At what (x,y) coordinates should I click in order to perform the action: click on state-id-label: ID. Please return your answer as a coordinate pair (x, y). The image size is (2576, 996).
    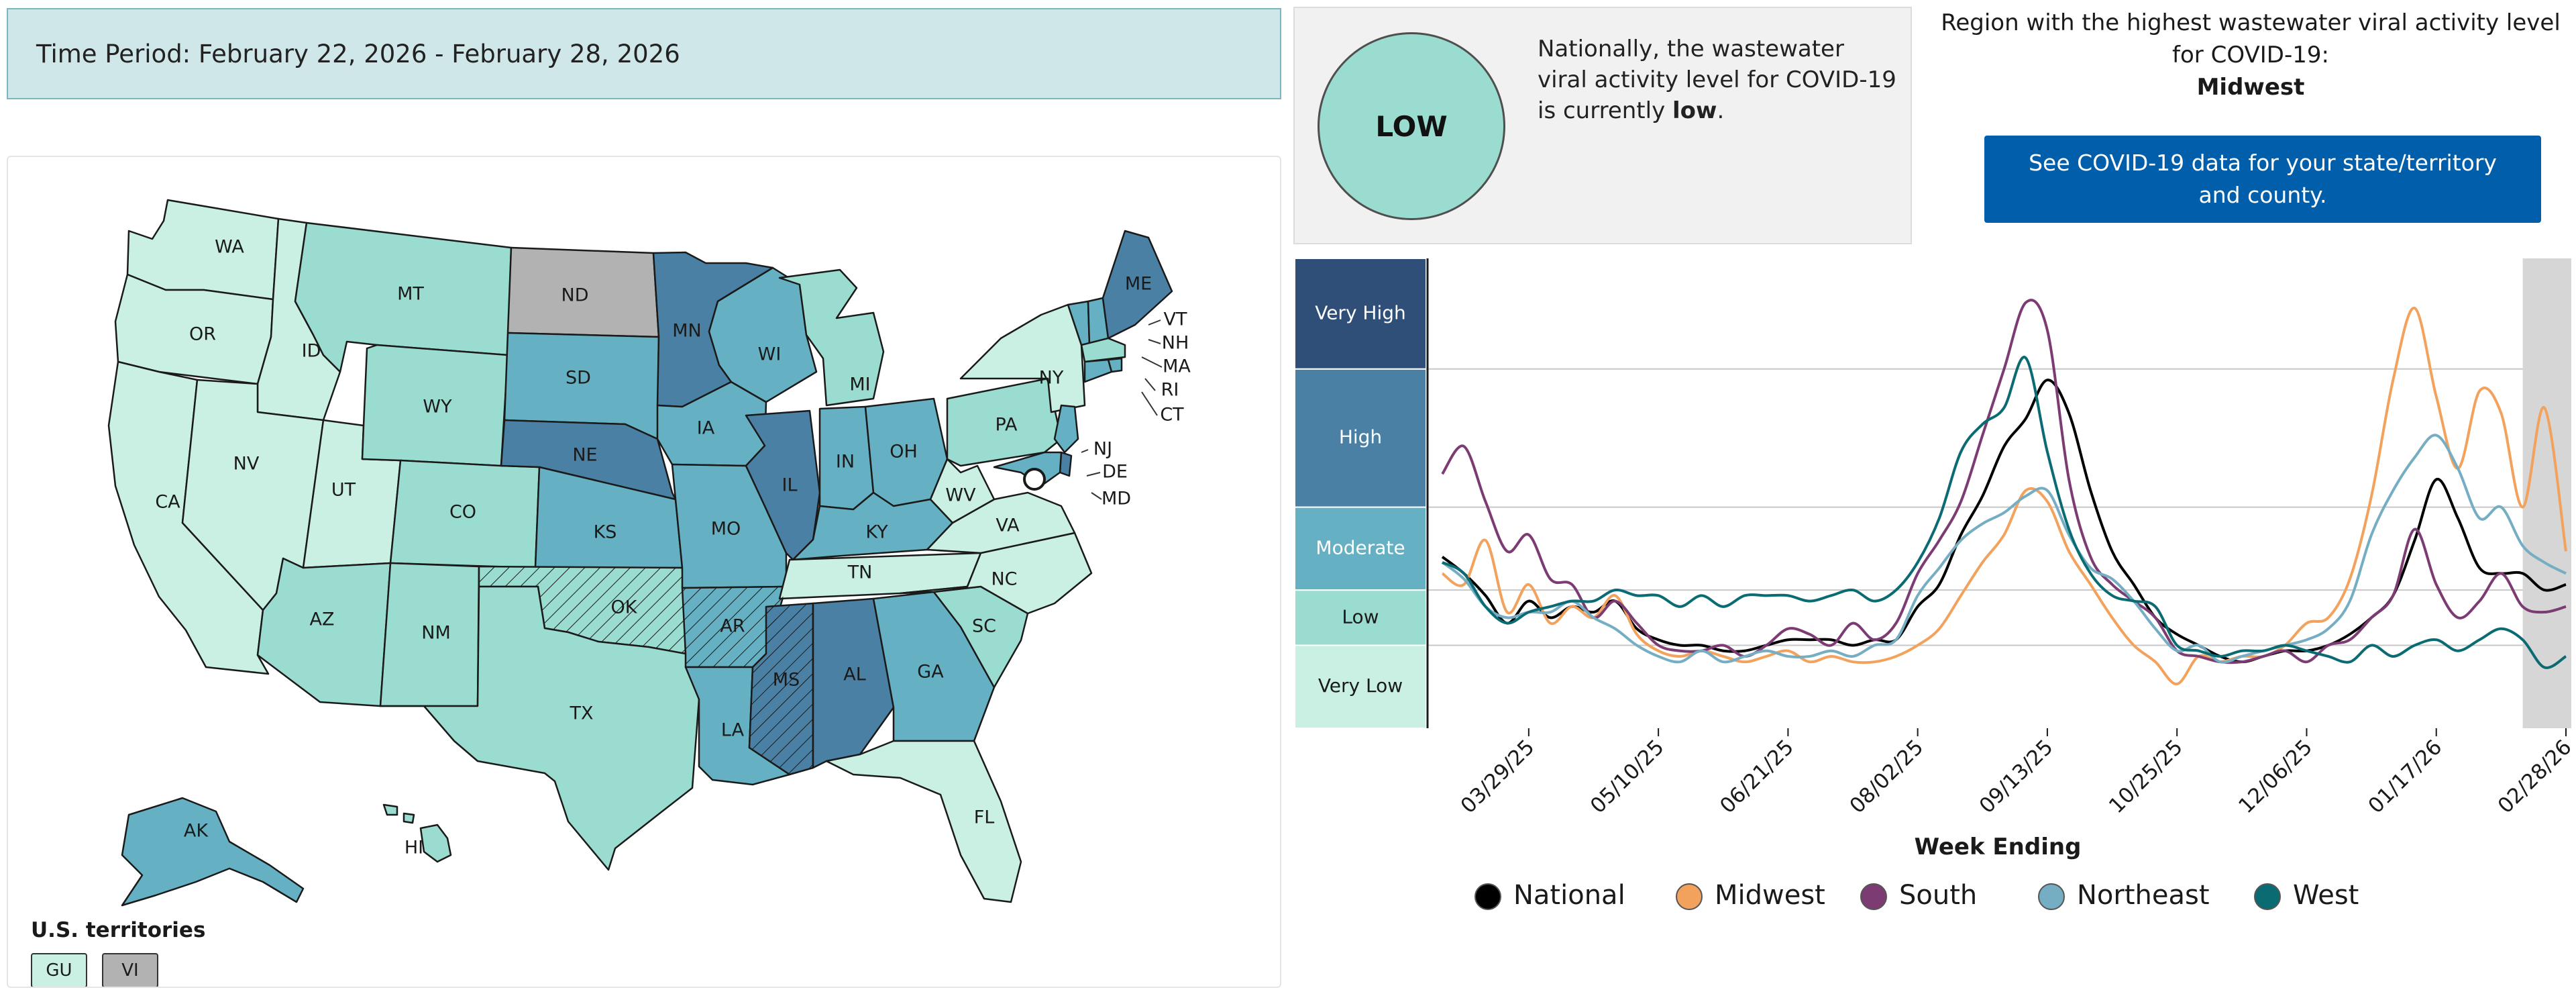
    Looking at the image, I should click on (311, 351).